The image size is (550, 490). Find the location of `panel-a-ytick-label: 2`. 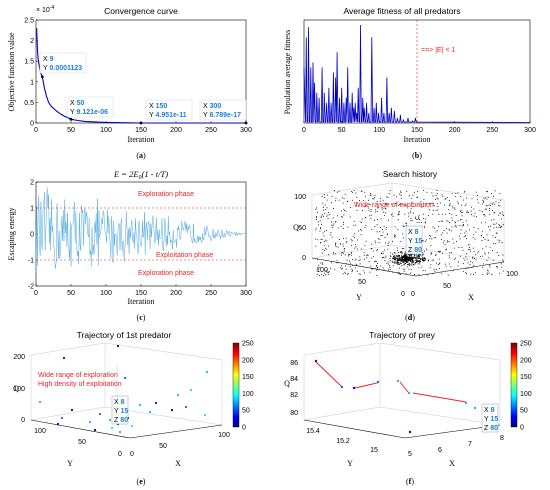

panel-a-ytick-label: 2 is located at coordinates (32, 41).